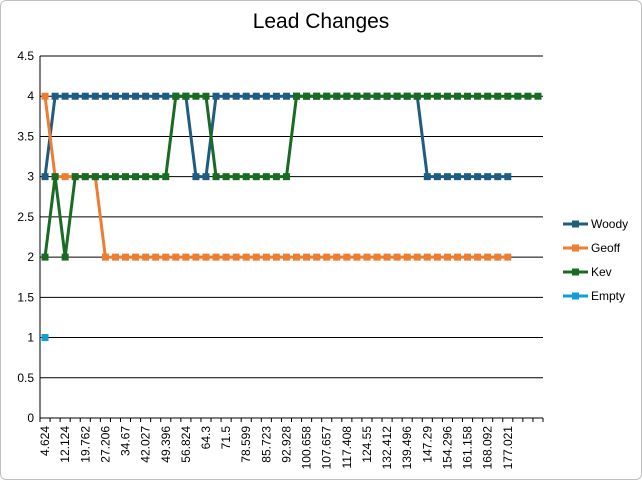 This screenshot has width=642, height=480. I want to click on x-tick-label: 4.624, so click(45, 441).